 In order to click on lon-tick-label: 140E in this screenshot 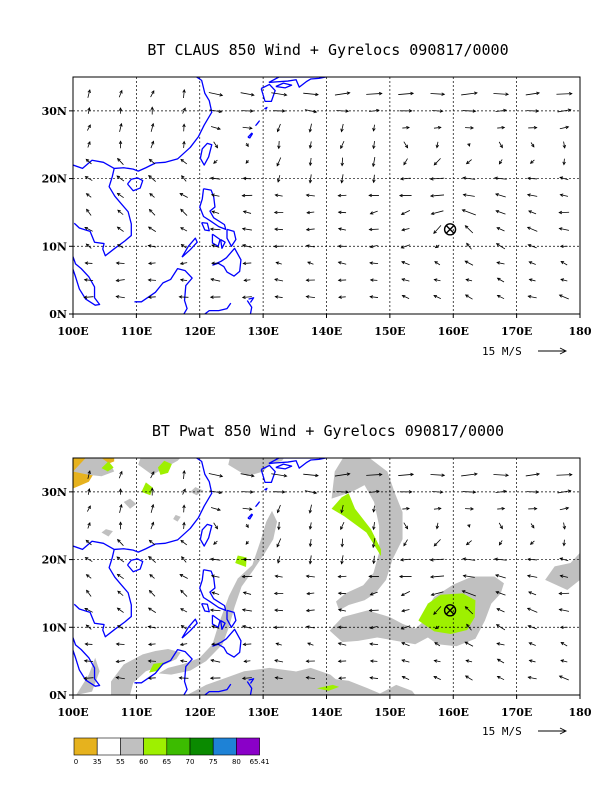, I will do `click(326, 712)`.